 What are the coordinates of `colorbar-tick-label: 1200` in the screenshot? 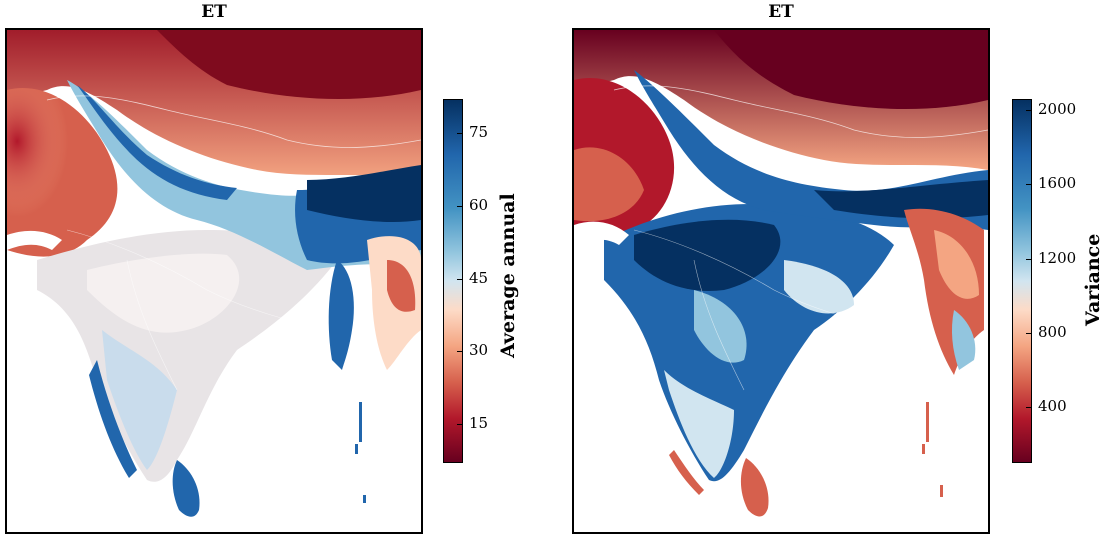 It's located at (1057, 258).